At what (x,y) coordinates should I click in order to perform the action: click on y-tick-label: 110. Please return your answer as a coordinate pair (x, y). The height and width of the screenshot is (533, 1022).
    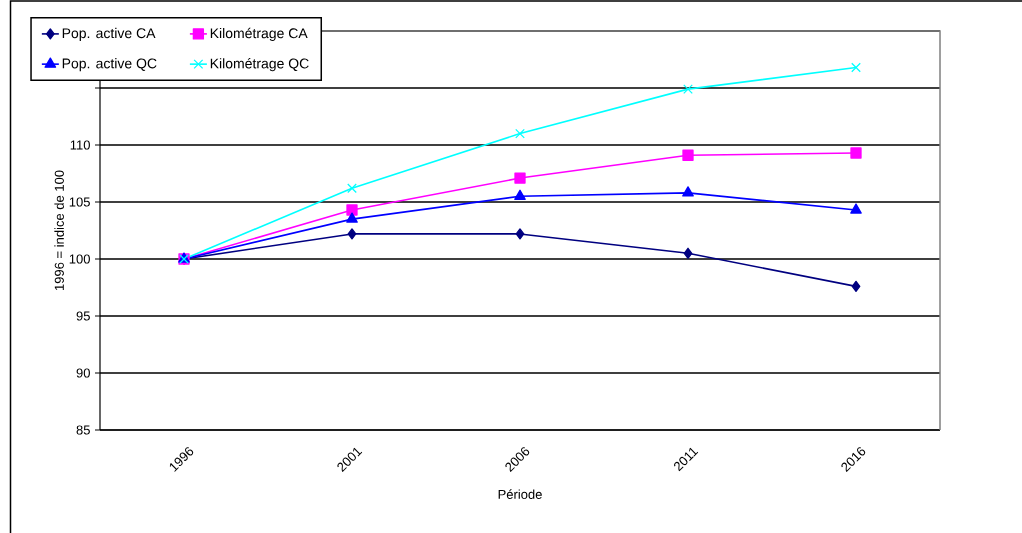
    Looking at the image, I should click on (80, 145).